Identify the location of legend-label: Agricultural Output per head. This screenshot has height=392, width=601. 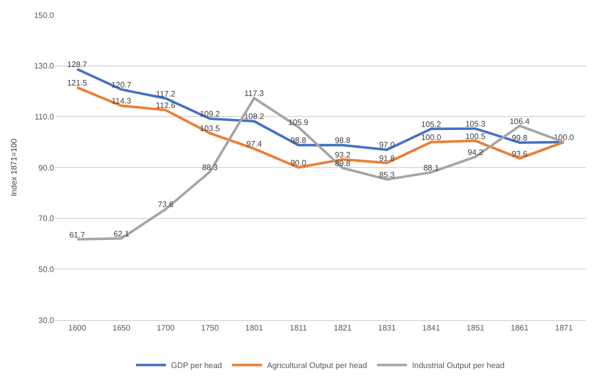
(317, 365).